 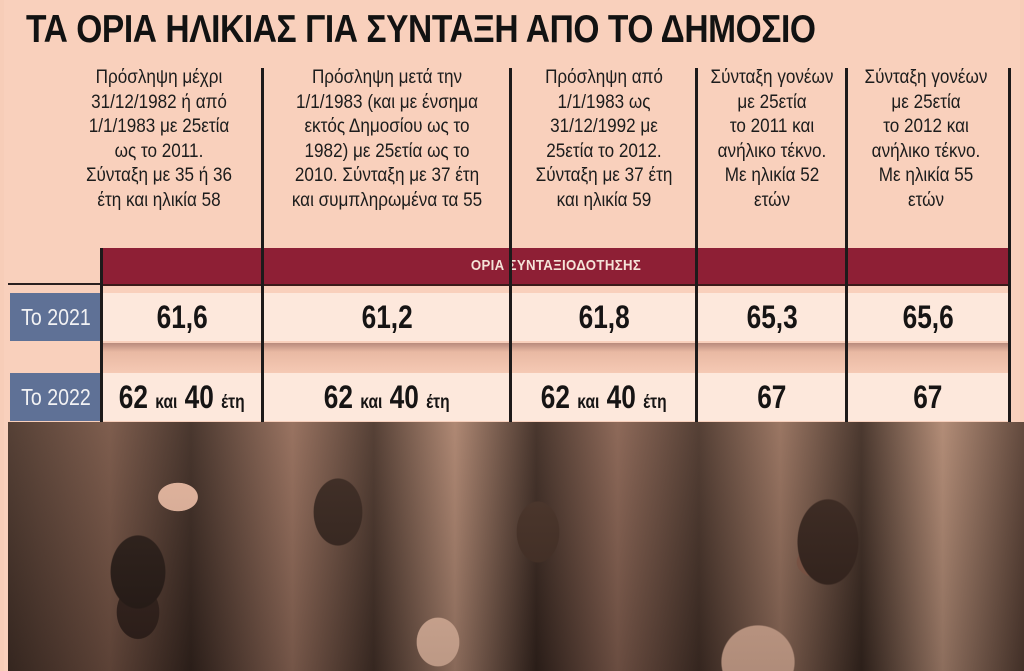 What do you see at coordinates (56, 317) in the screenshot?
I see `row-label-2021: Το 2021` at bounding box center [56, 317].